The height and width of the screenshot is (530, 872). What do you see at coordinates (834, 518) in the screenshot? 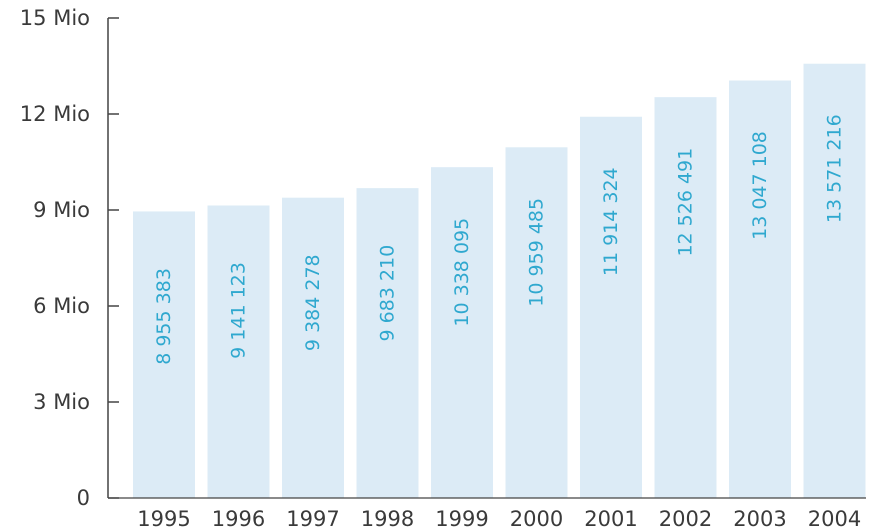
I see `x-tick-label: 2004` at bounding box center [834, 518].